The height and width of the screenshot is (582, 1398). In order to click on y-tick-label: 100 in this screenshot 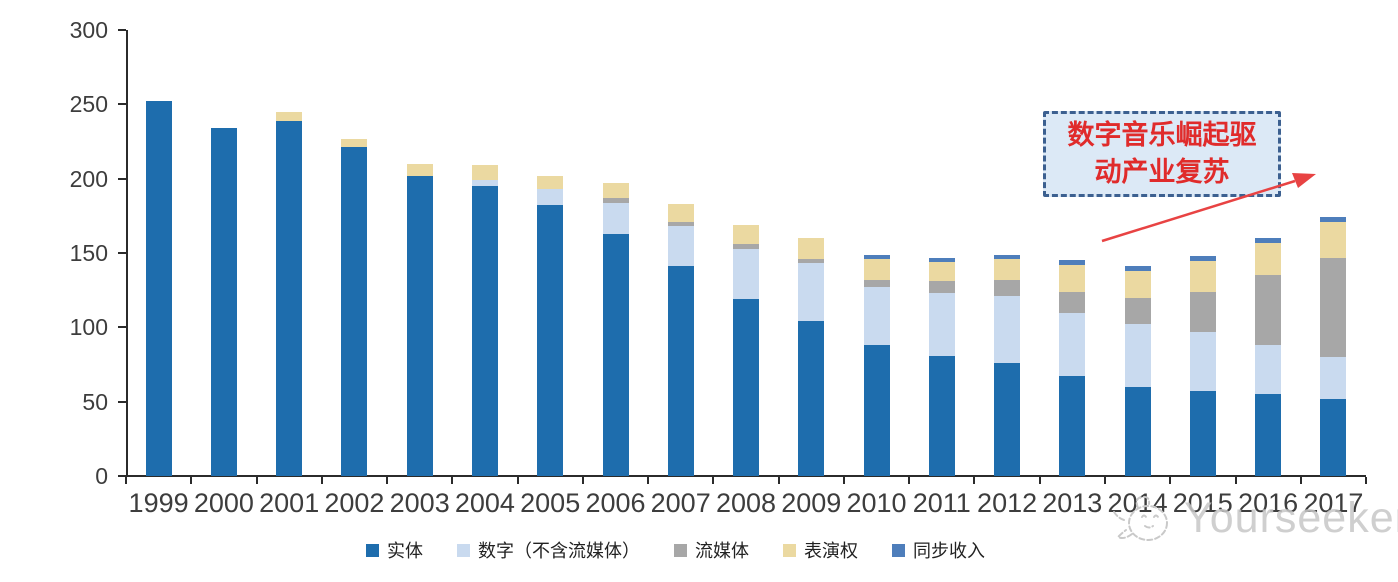, I will do `click(88, 327)`.